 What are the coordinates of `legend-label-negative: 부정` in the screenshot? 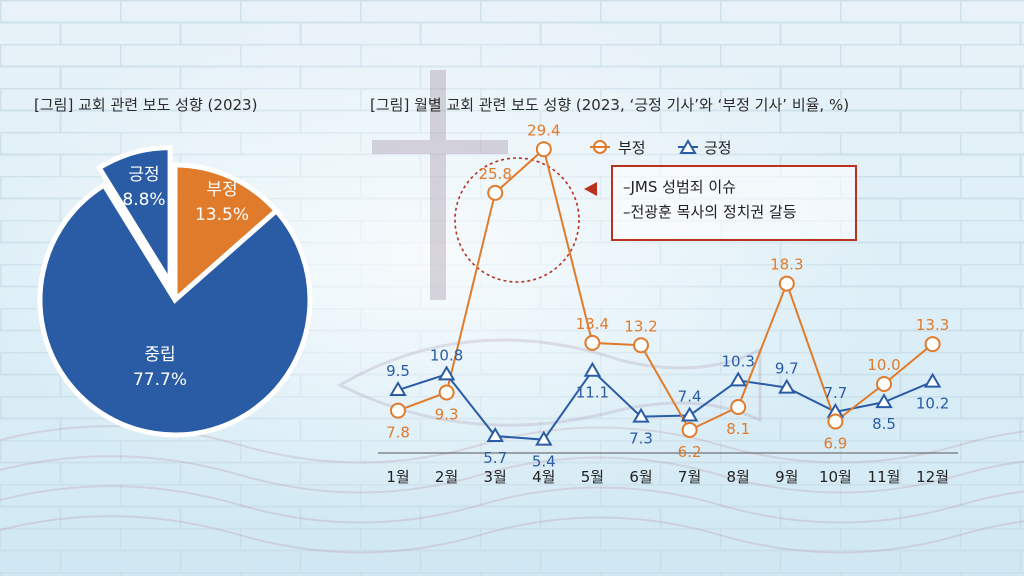 It's located at (632, 148).